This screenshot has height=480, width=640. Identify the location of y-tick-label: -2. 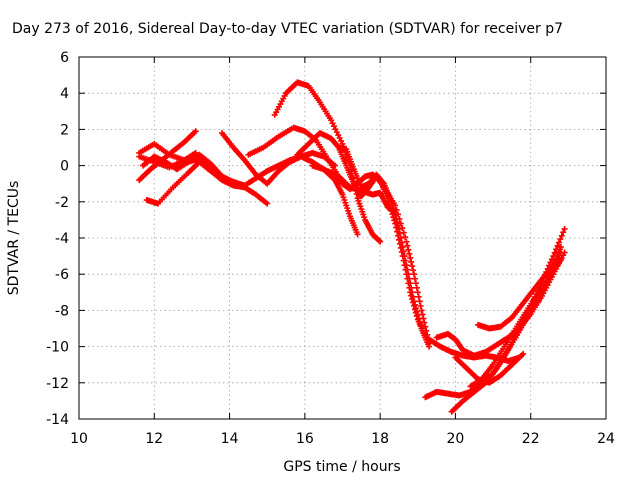
(62, 203).